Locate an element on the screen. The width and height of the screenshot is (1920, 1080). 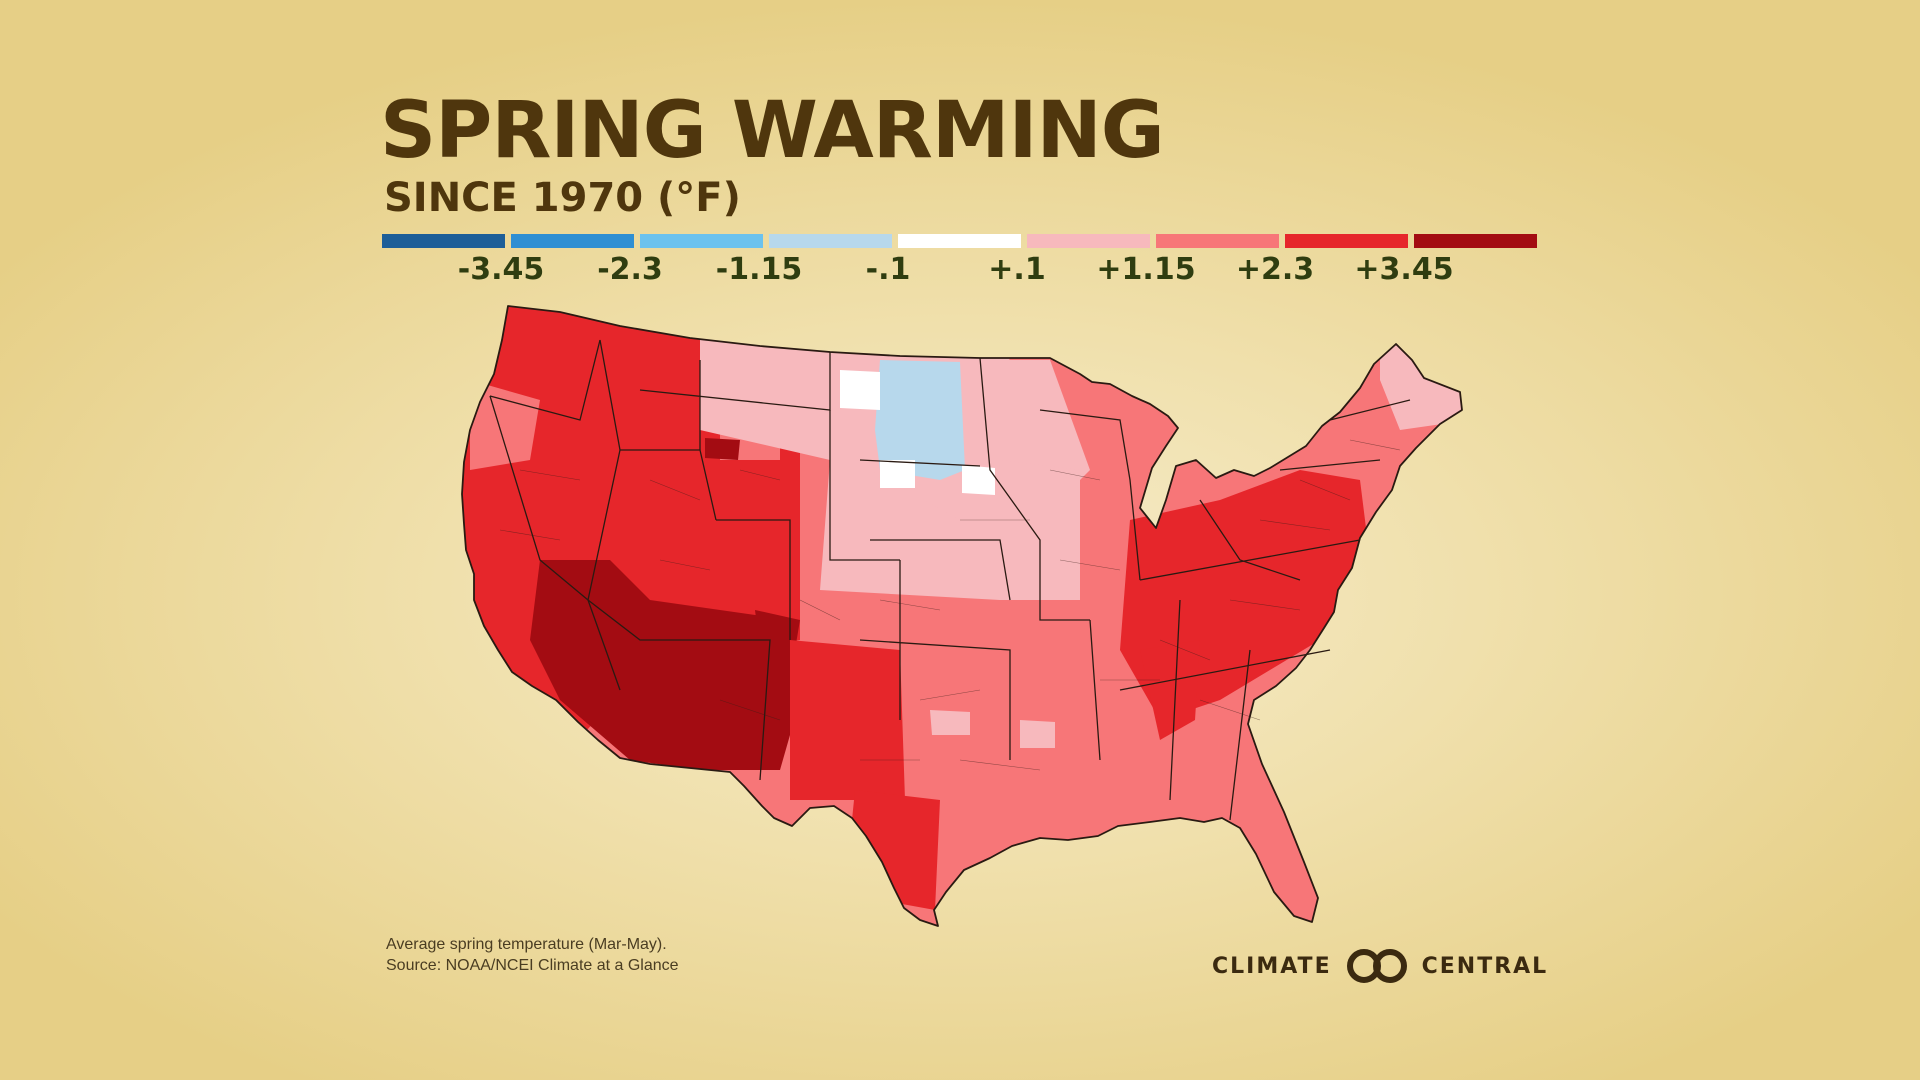
legend-tick-label: -.1 is located at coordinates (888, 269).